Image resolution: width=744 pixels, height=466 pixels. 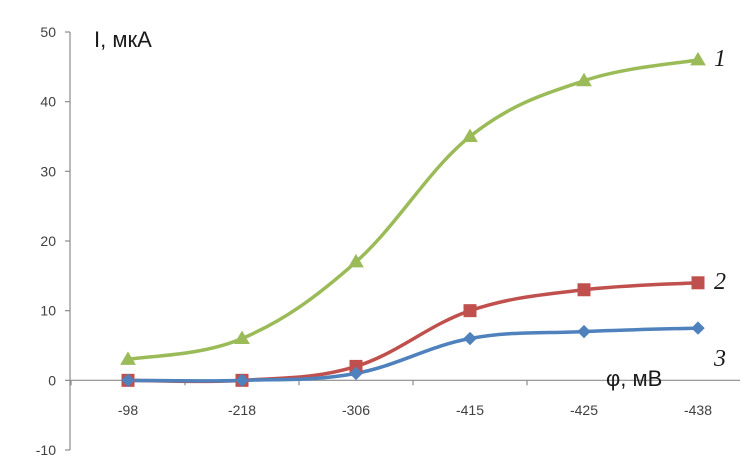 I want to click on x-tick-label: -98, so click(x=128, y=410).